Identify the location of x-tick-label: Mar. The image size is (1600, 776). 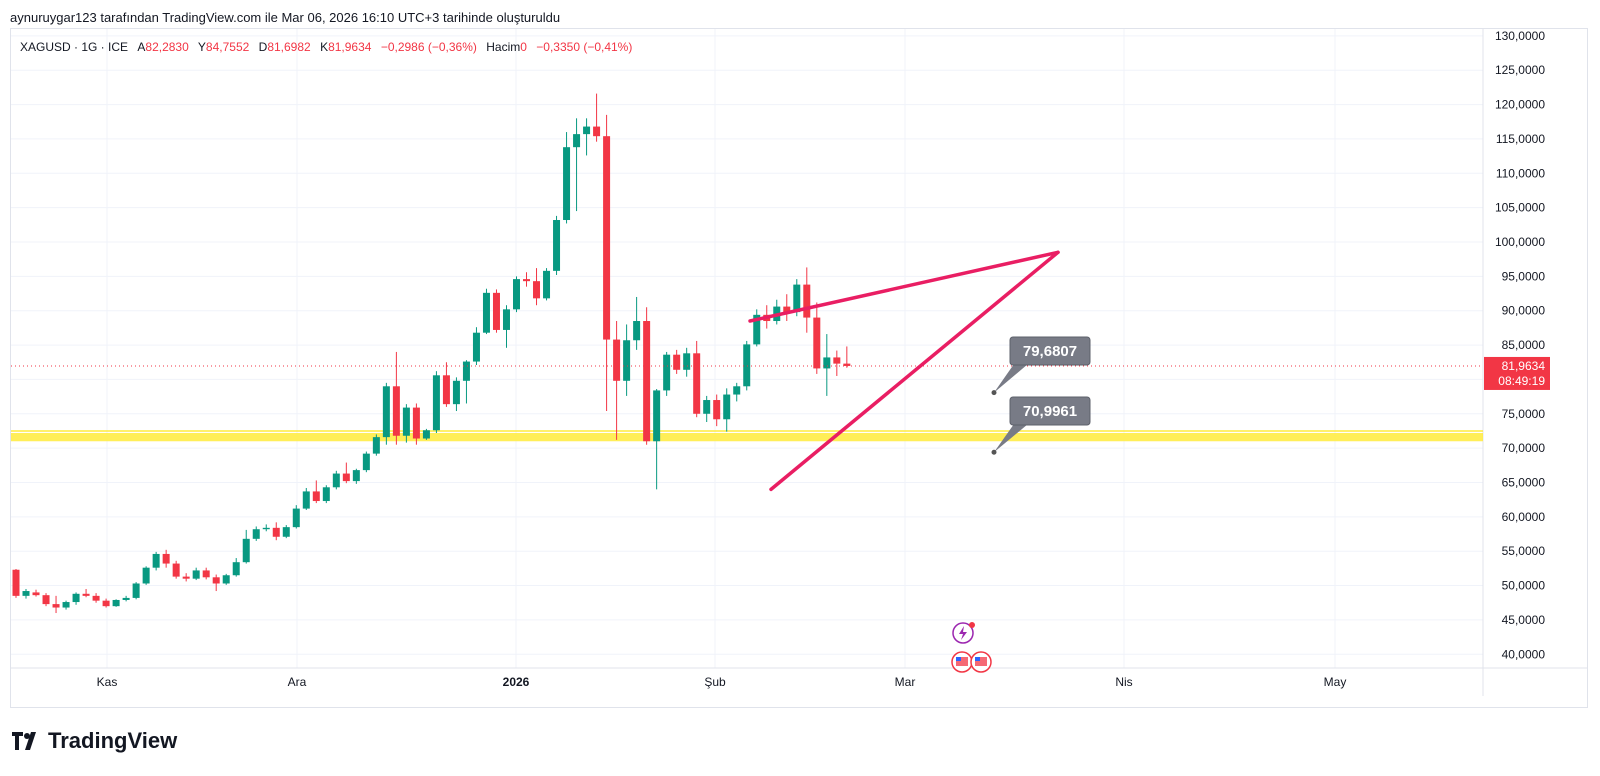
(905, 682).